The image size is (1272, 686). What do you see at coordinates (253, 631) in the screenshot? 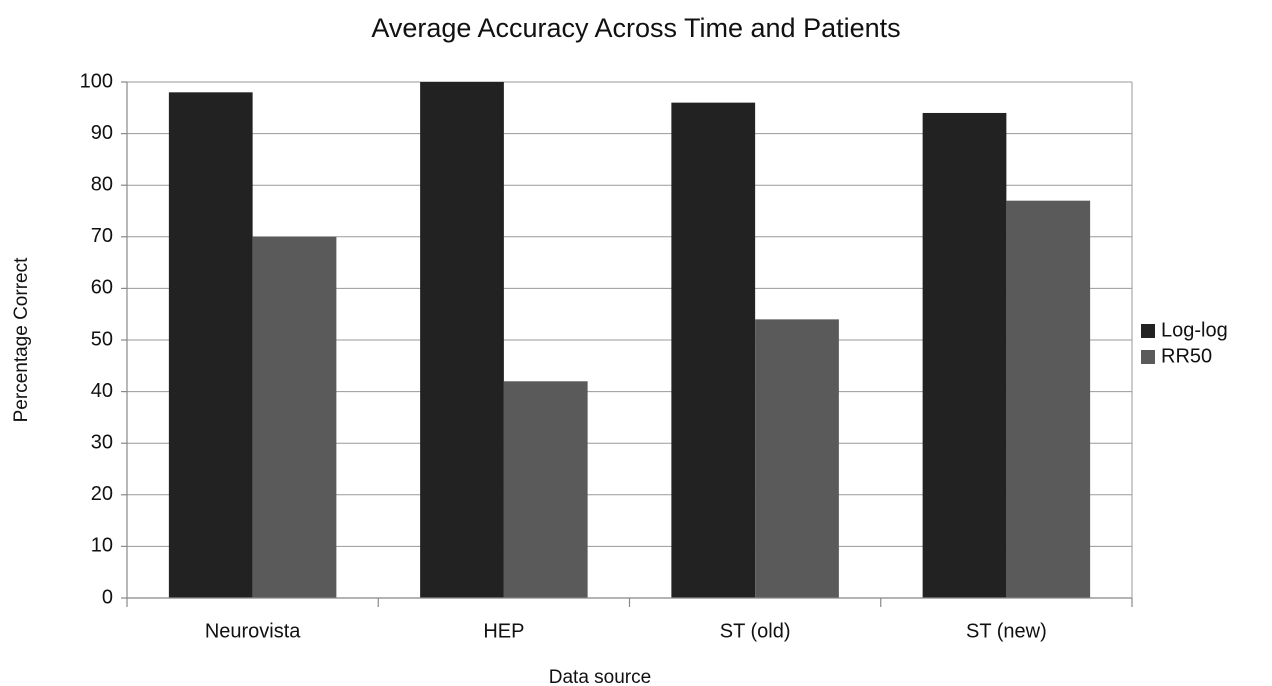
I see `x-tick-label: Neurovista` at bounding box center [253, 631].